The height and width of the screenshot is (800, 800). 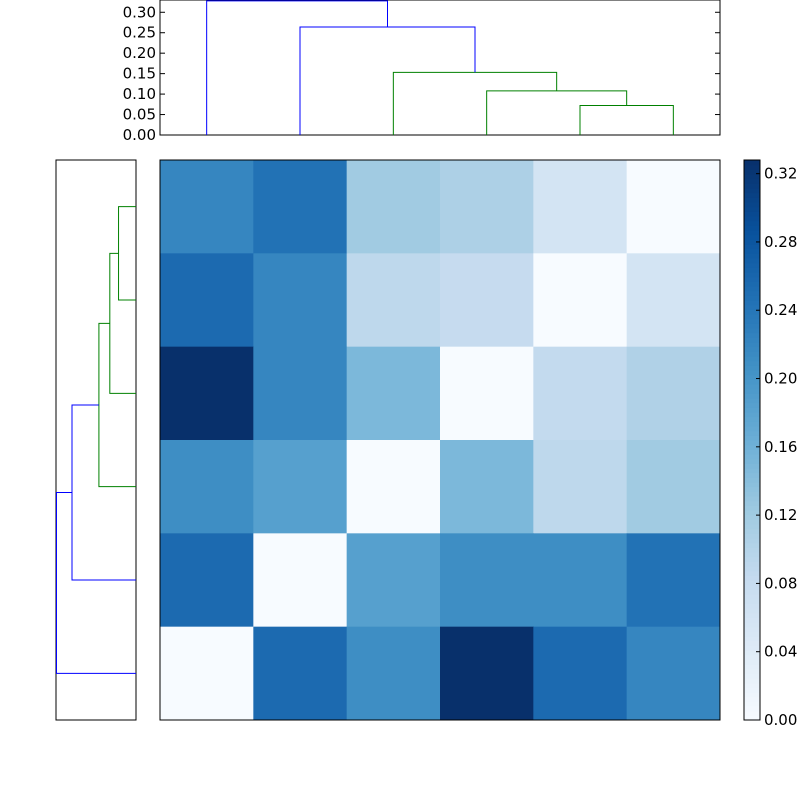 What do you see at coordinates (780, 242) in the screenshot?
I see `colorbar-tick-label: 0.28` at bounding box center [780, 242].